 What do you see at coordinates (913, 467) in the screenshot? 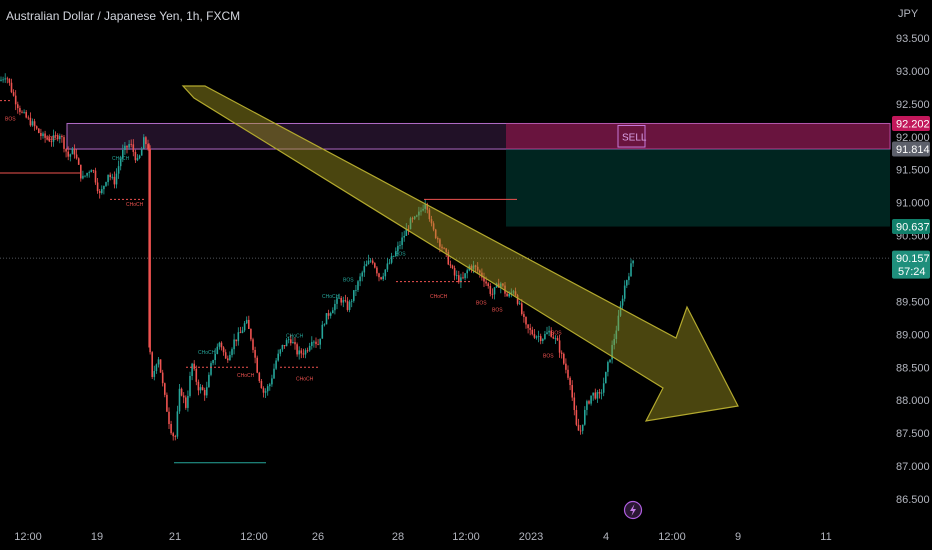
I see `y-tick-label: 87.000` at bounding box center [913, 467].